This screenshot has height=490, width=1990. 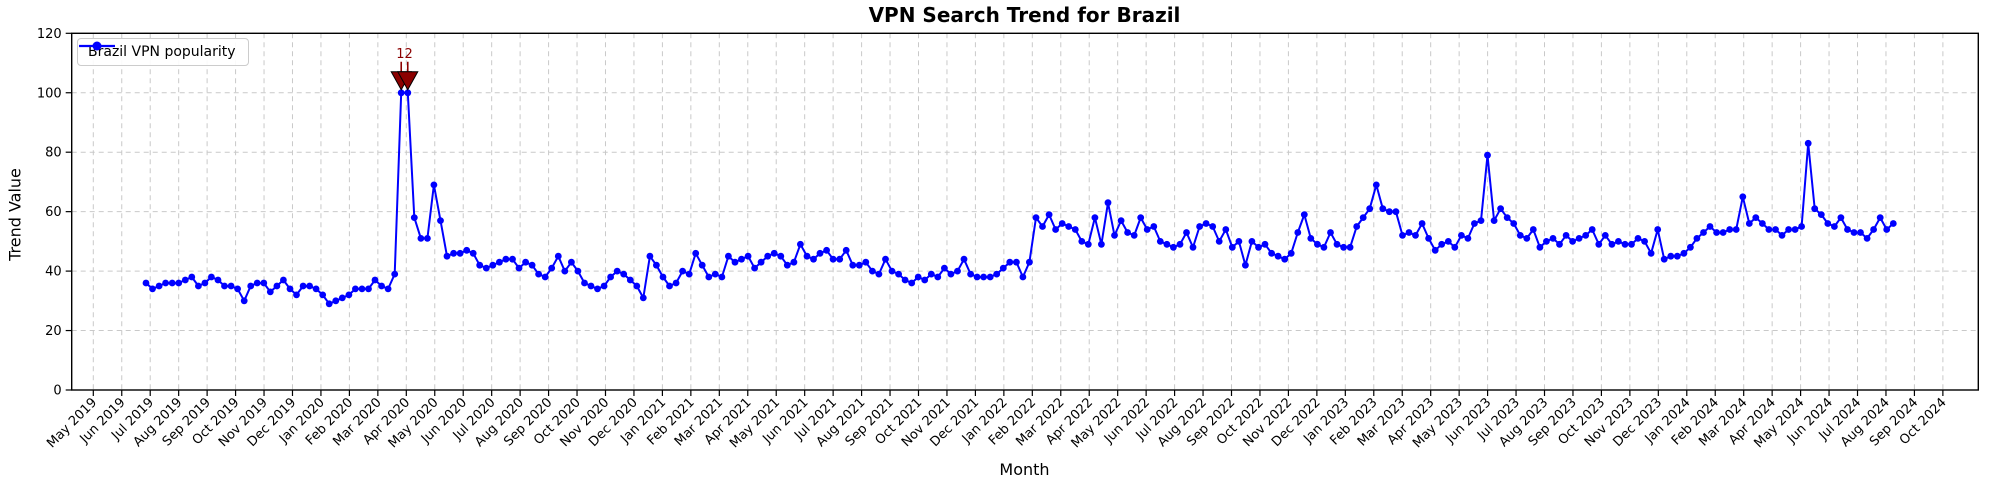 I want to click on y-tick-label: 80, so click(x=53, y=153).